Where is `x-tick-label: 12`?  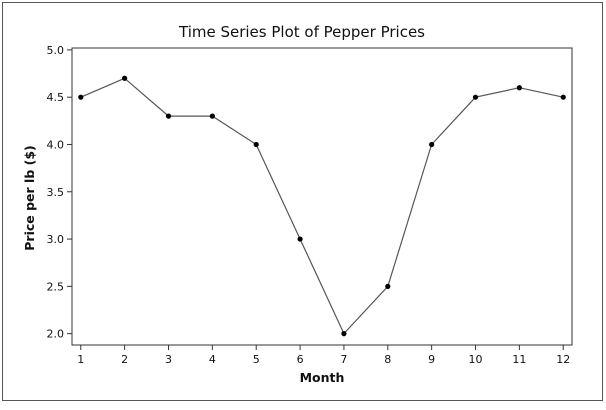
x-tick-label: 12 is located at coordinates (563, 359).